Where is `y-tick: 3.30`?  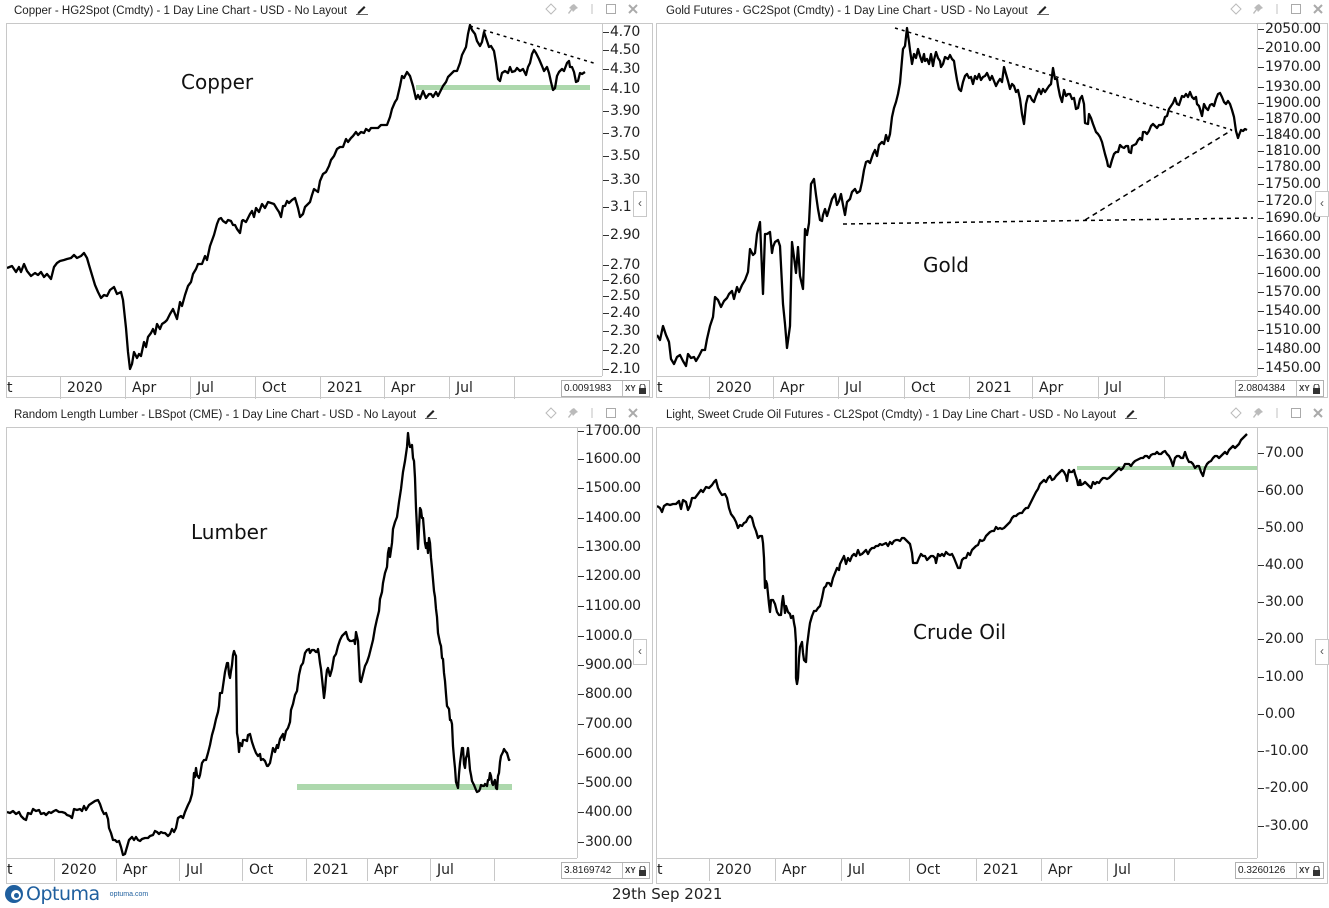 y-tick: 3.30 is located at coordinates (621, 180).